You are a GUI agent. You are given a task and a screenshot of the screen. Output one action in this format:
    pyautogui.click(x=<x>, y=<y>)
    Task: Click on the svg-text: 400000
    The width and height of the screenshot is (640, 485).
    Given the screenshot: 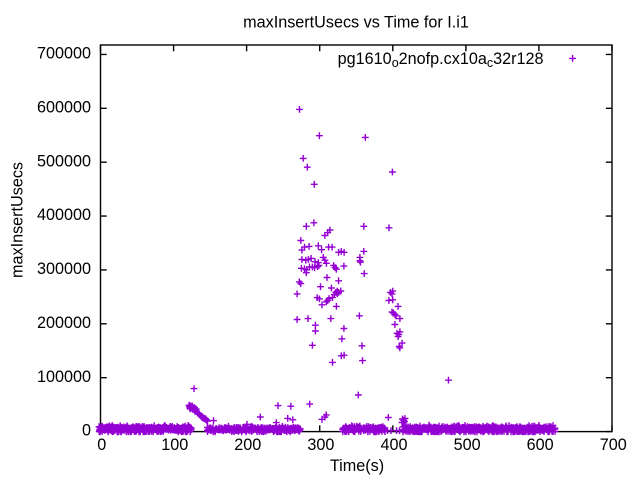 What is the action you would take?
    pyautogui.click(x=64, y=215)
    